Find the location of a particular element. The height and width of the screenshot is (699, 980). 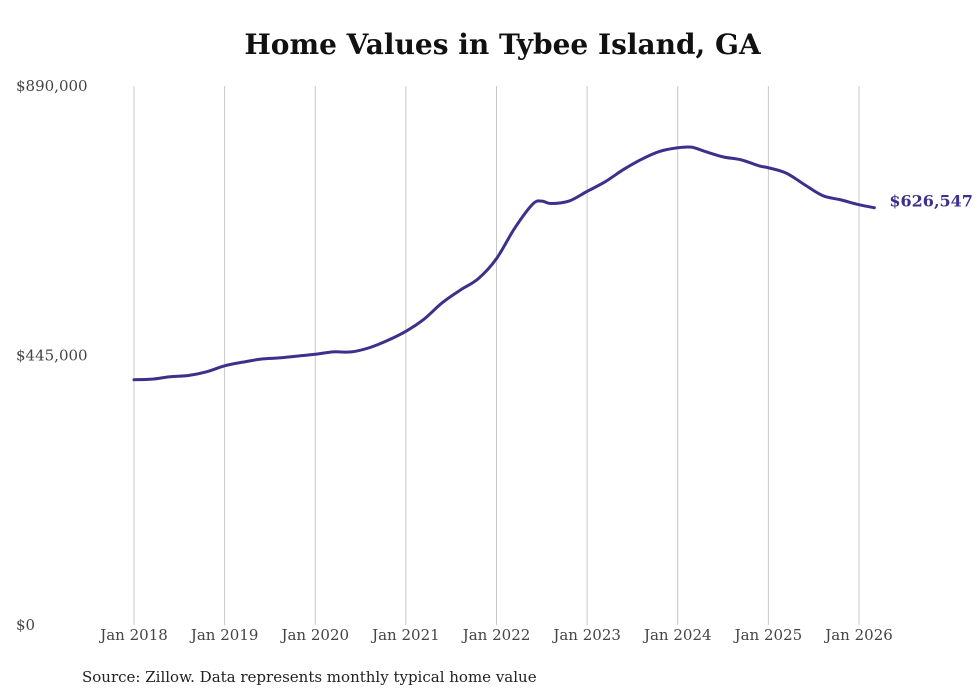

x-tick-label: Jan 2023 is located at coordinates (586, 635).